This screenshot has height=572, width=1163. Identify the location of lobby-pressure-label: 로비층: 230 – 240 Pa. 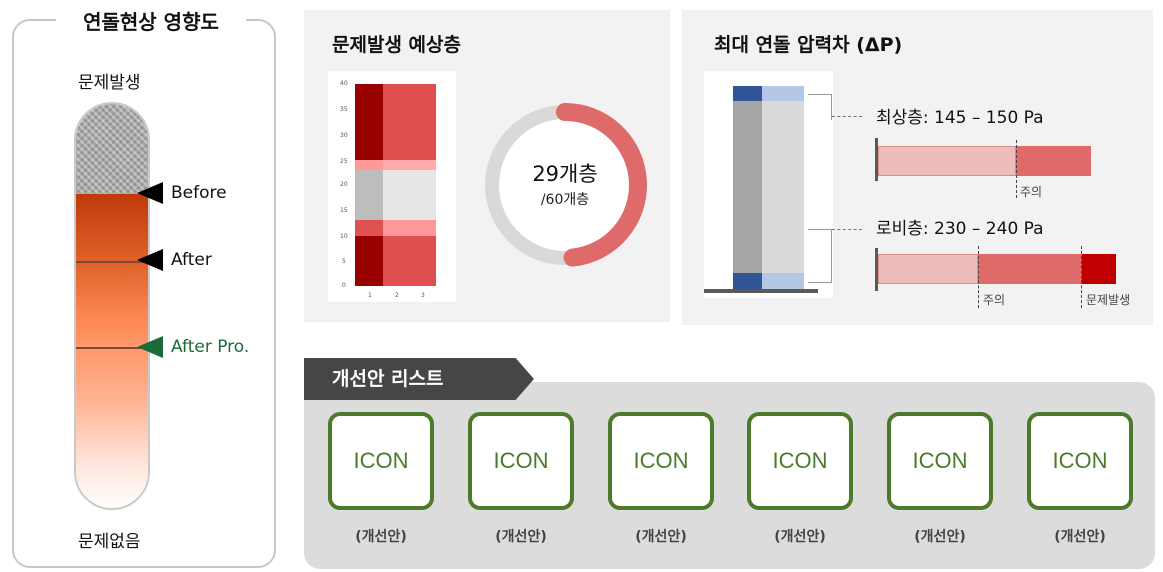
(960, 229).